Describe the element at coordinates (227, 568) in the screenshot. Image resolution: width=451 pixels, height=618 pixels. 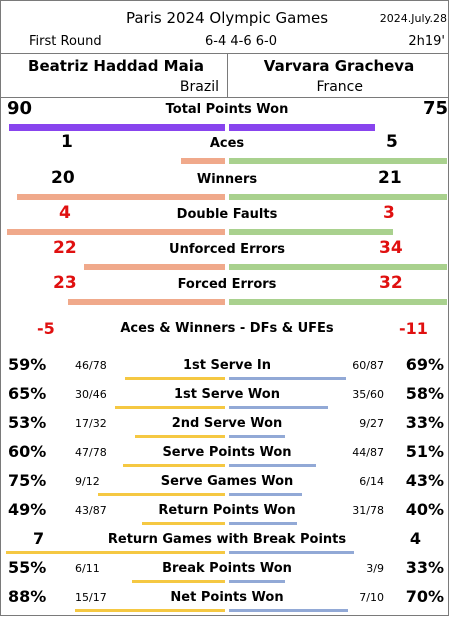
I see `break-points-won-label: Break Points Won` at that location.